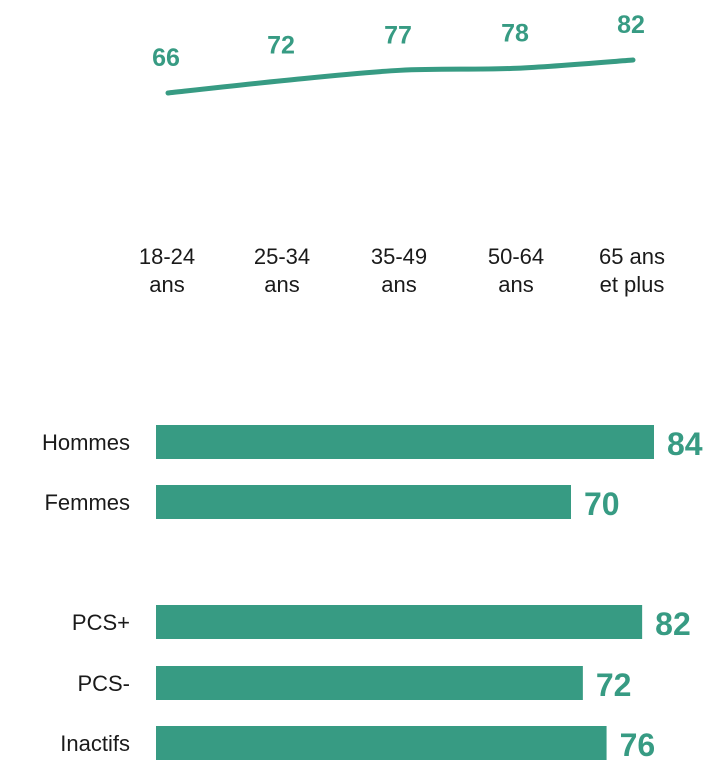  What do you see at coordinates (614, 685) in the screenshot?
I see `bar-value-label: 72` at bounding box center [614, 685].